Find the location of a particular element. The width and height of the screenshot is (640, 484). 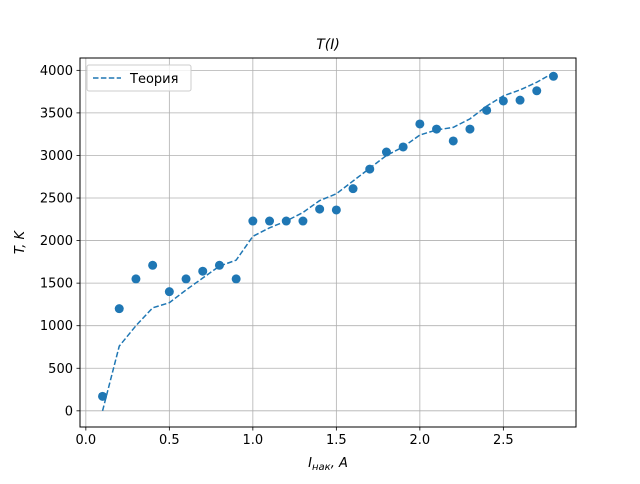

x-axis-label: Iнак, A is located at coordinates (328, 464).